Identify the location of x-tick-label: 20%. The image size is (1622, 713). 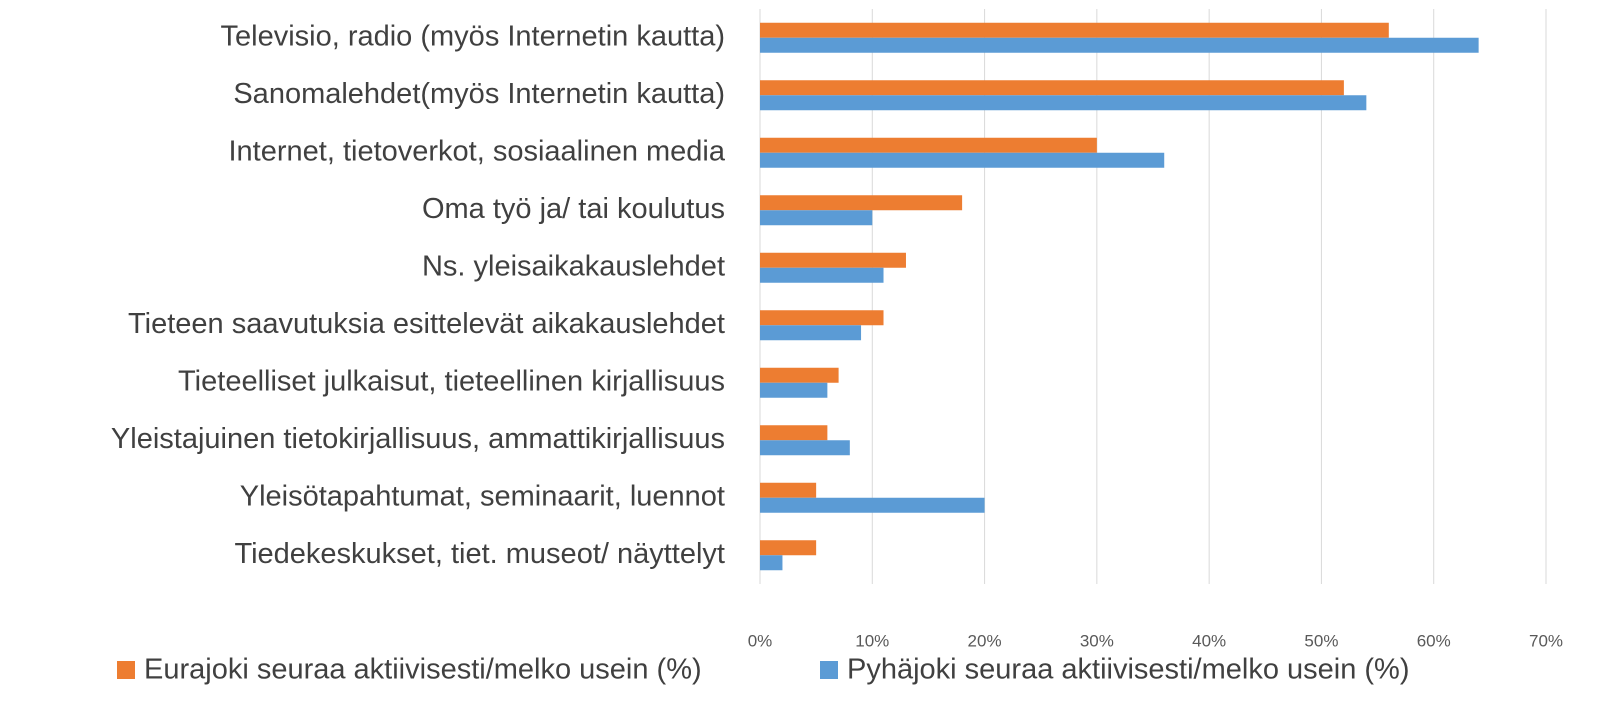
(985, 640).